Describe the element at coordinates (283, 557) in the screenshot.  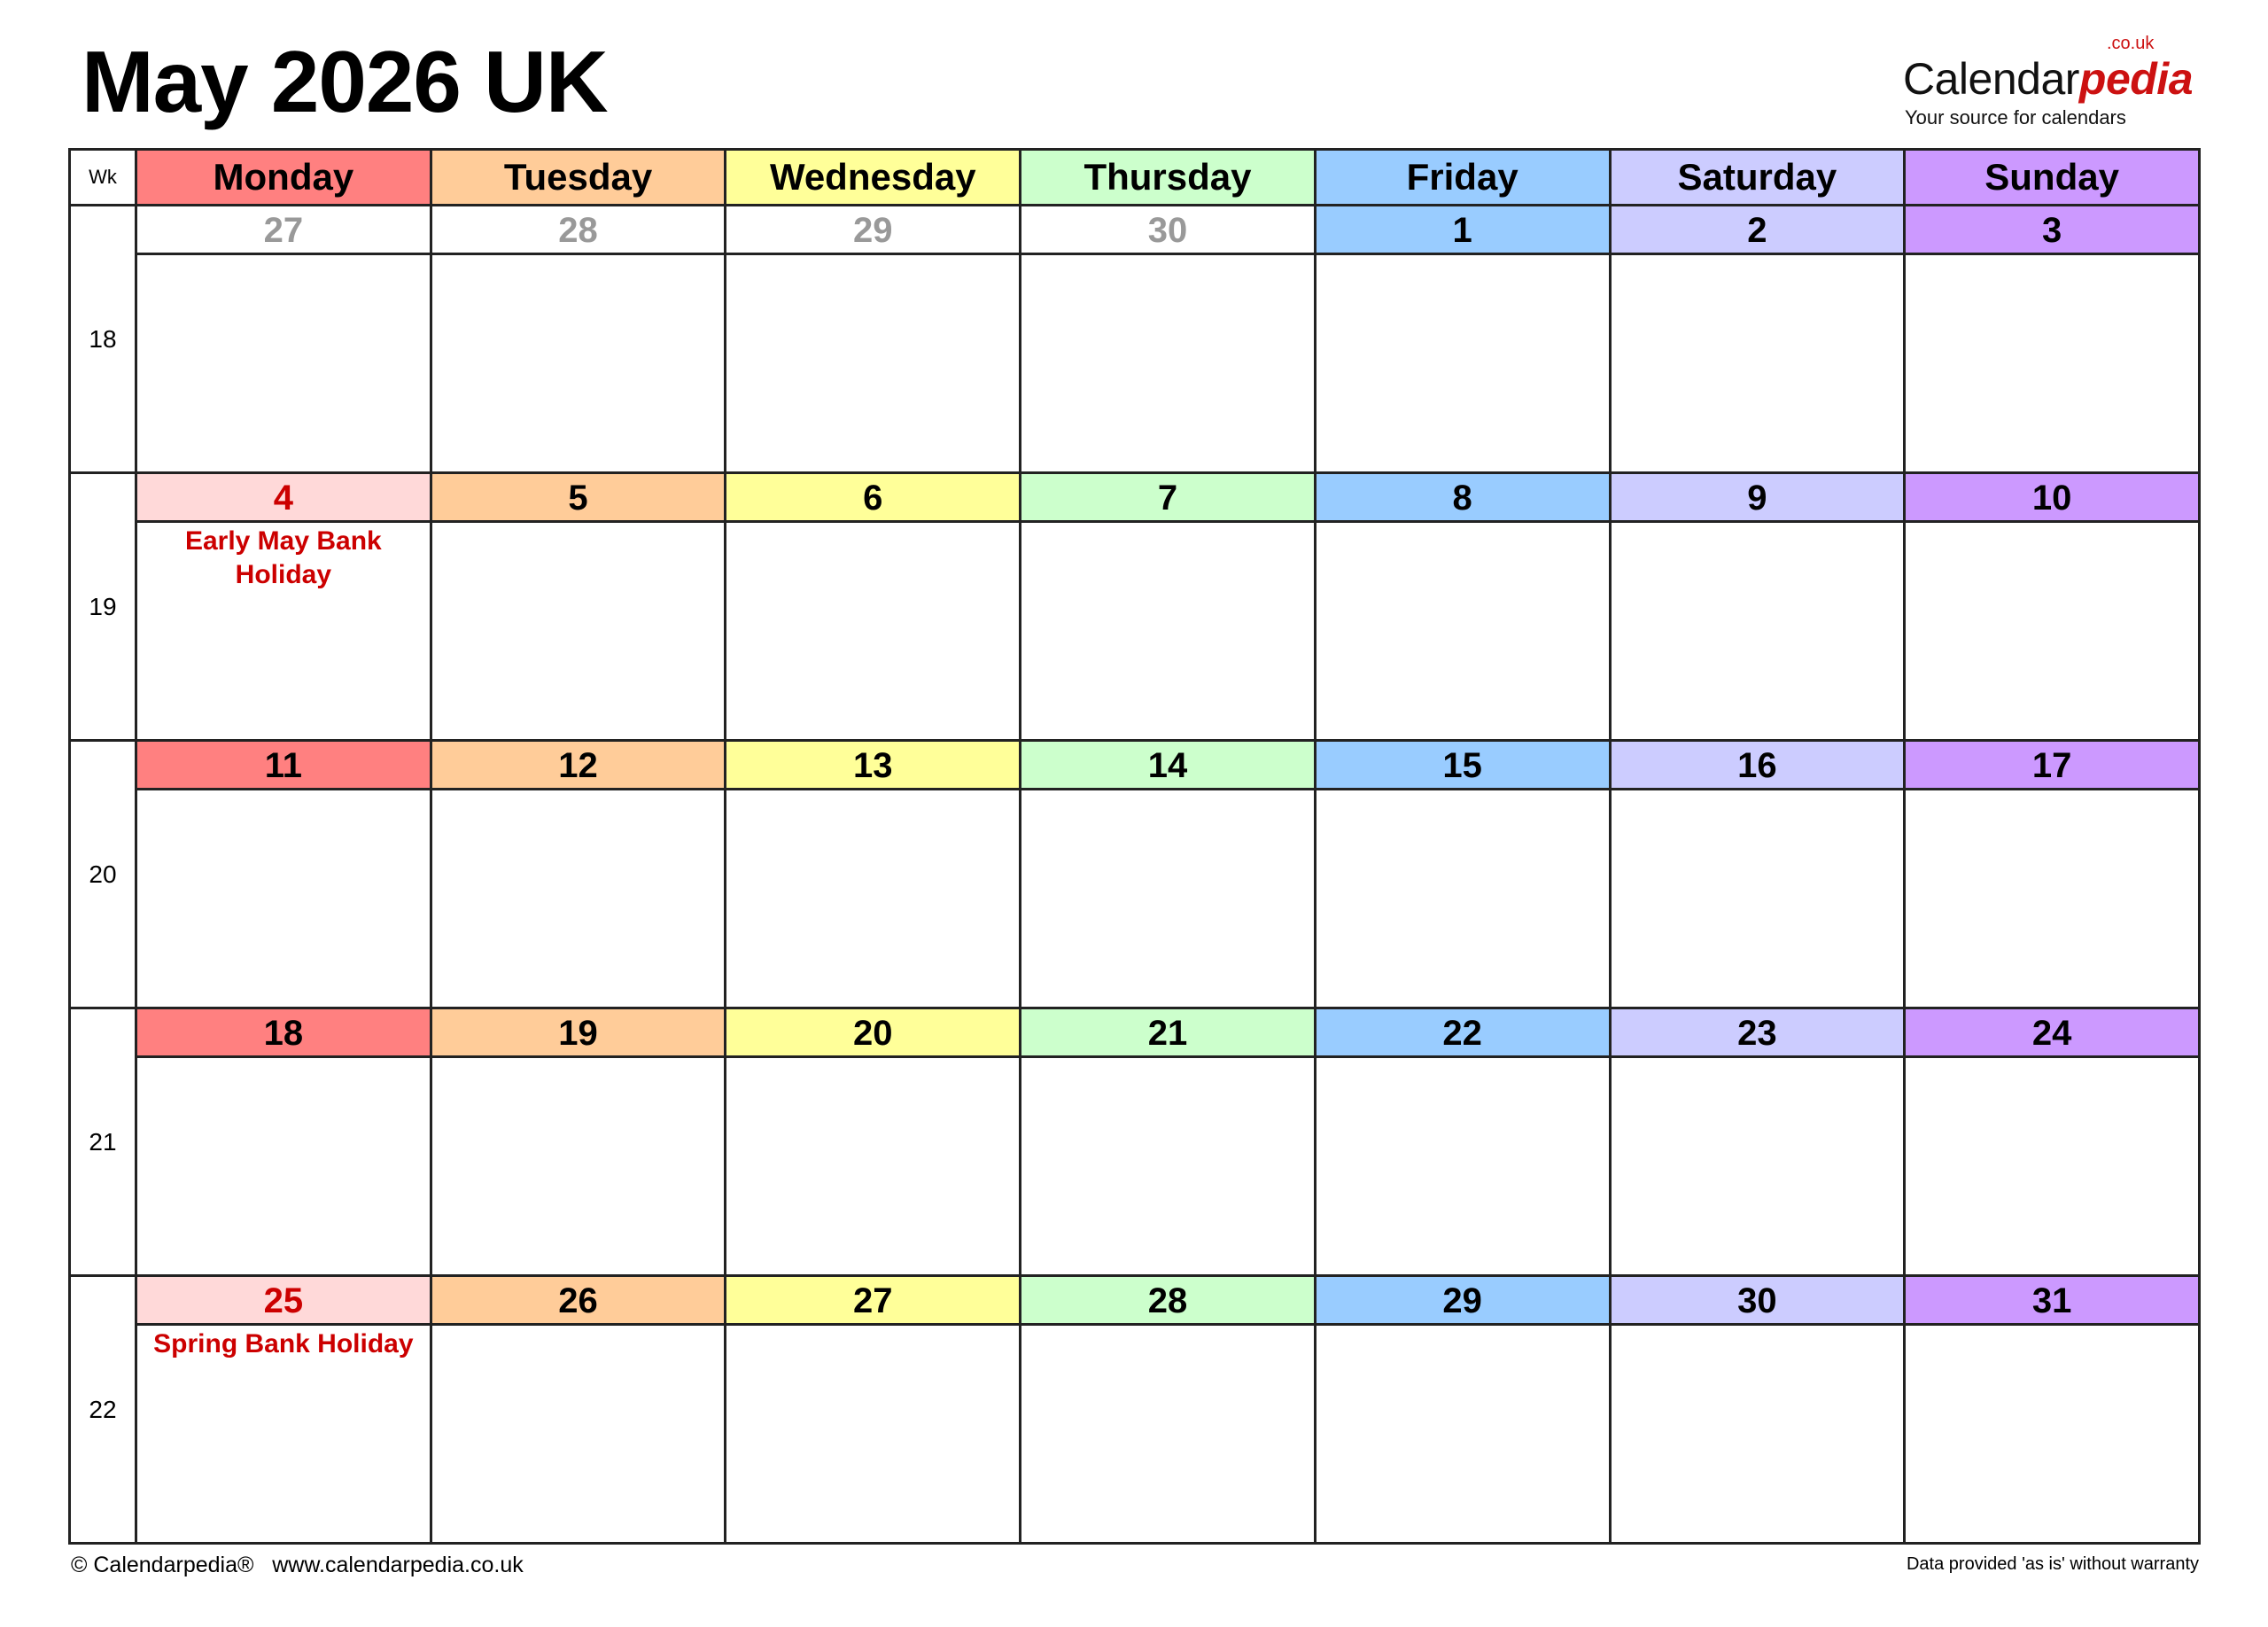
I see `holiday-label: Early May Bank Holiday` at that location.